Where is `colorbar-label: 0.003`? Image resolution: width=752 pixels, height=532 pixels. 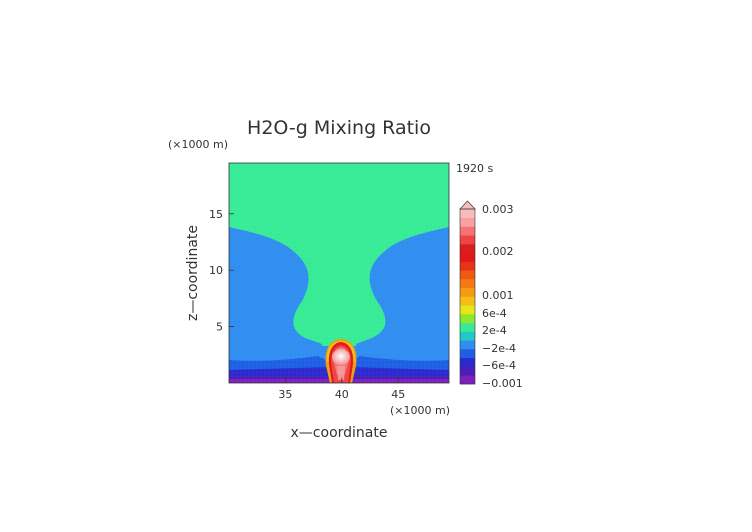 colorbar-label: 0.003 is located at coordinates (498, 209).